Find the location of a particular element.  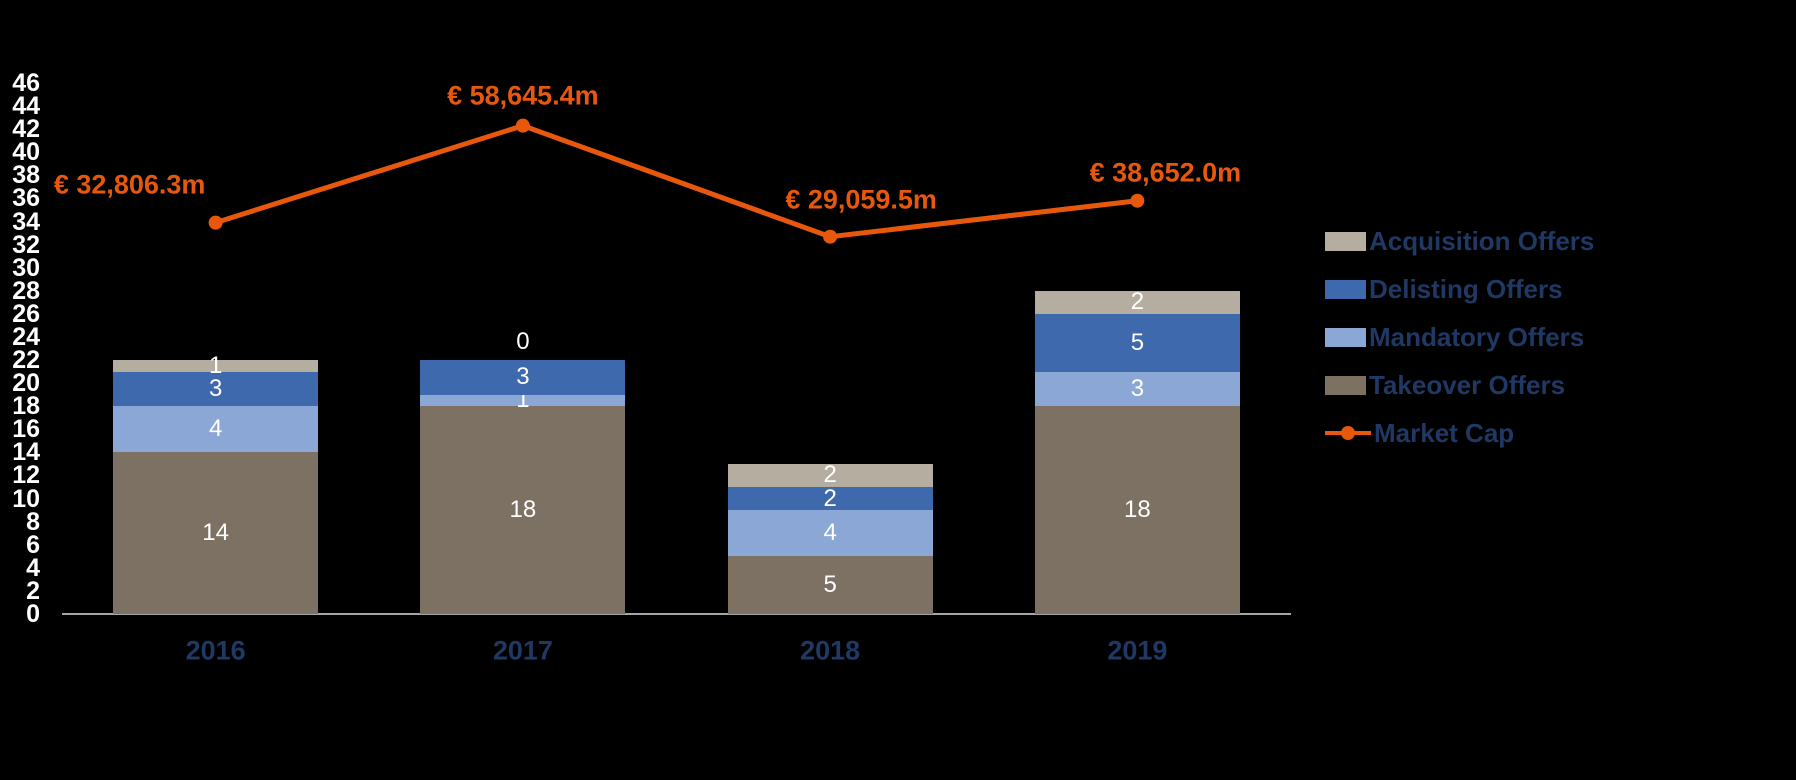

y-tick-label: 46 is located at coordinates (26, 83).